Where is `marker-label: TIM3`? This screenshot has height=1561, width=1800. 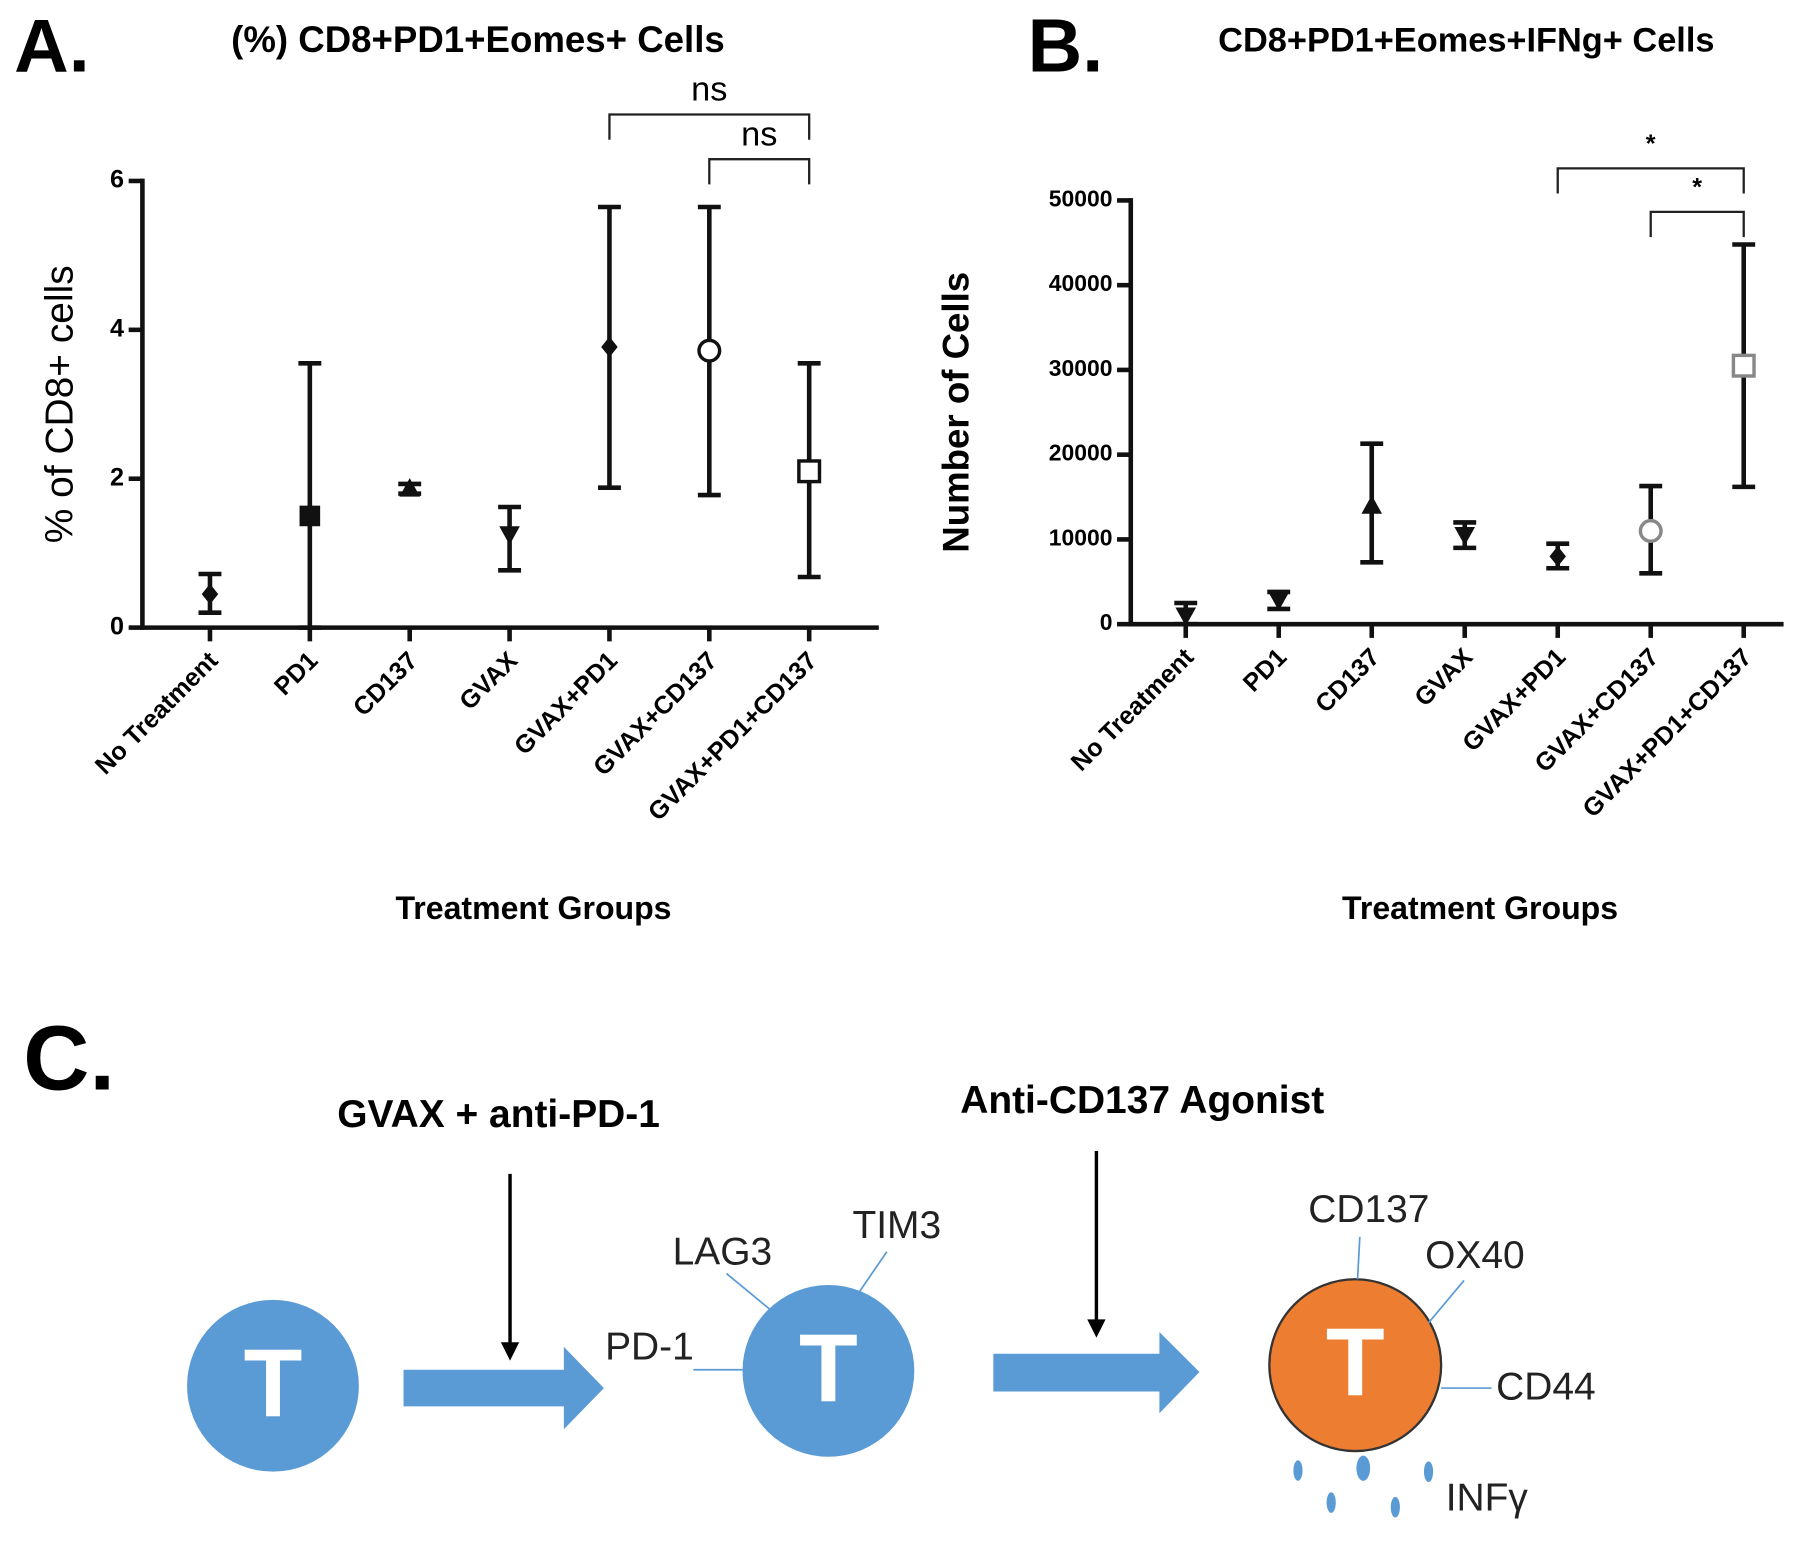 marker-label: TIM3 is located at coordinates (896, 1225).